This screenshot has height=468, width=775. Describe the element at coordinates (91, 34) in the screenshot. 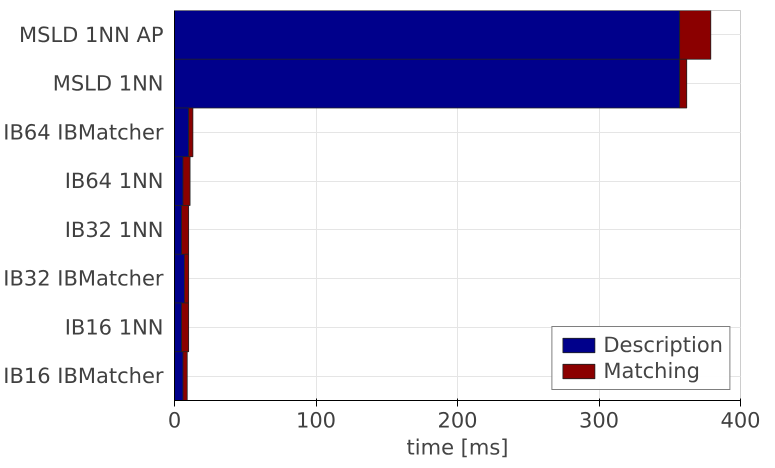

I see `y-tick-label: MSLD 1NN AP` at that location.